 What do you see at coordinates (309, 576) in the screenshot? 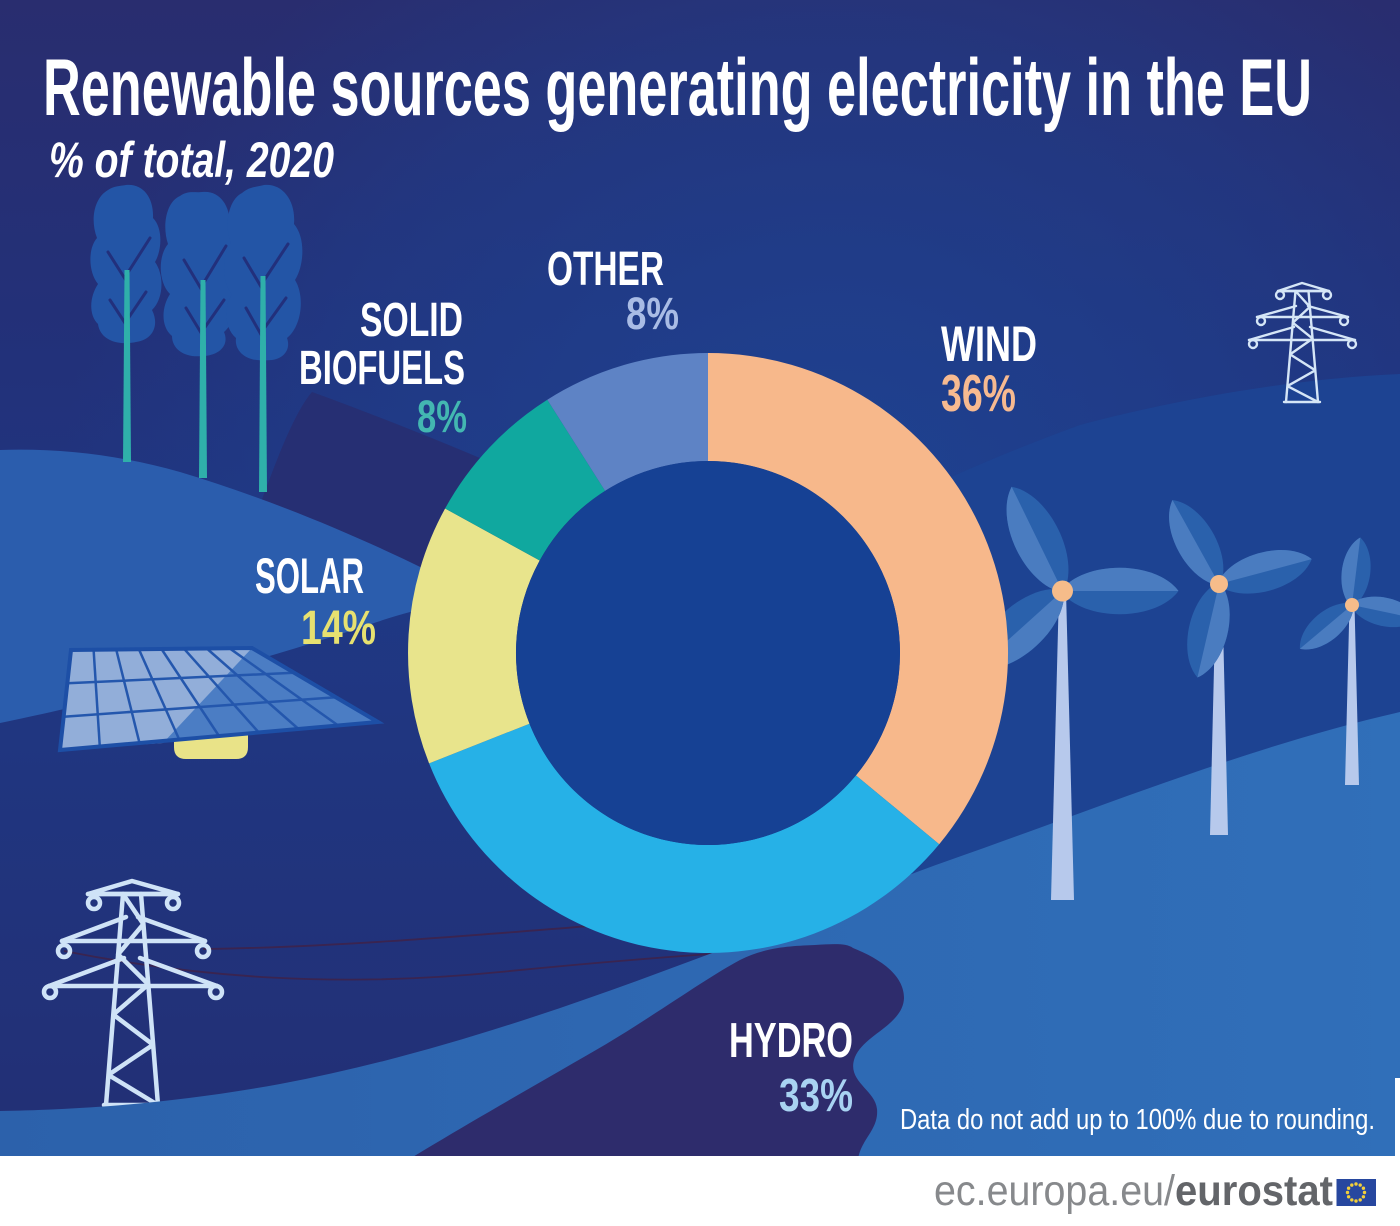
I see `svg-text: SOLAR` at bounding box center [309, 576].